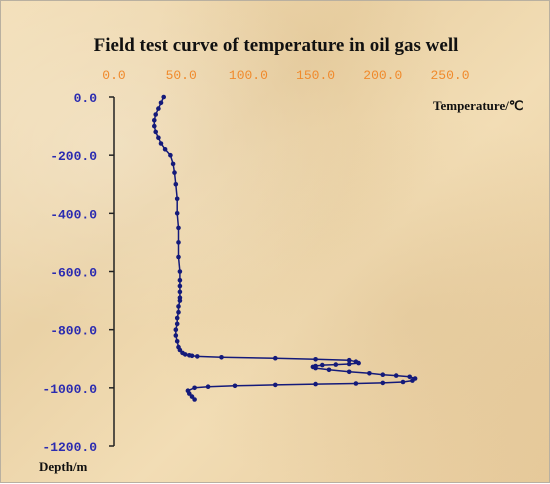 Image resolution: width=550 pixels, height=484 pixels. What do you see at coordinates (73, 156) in the screenshot?
I see `y-tick-label: -200.0` at bounding box center [73, 156].